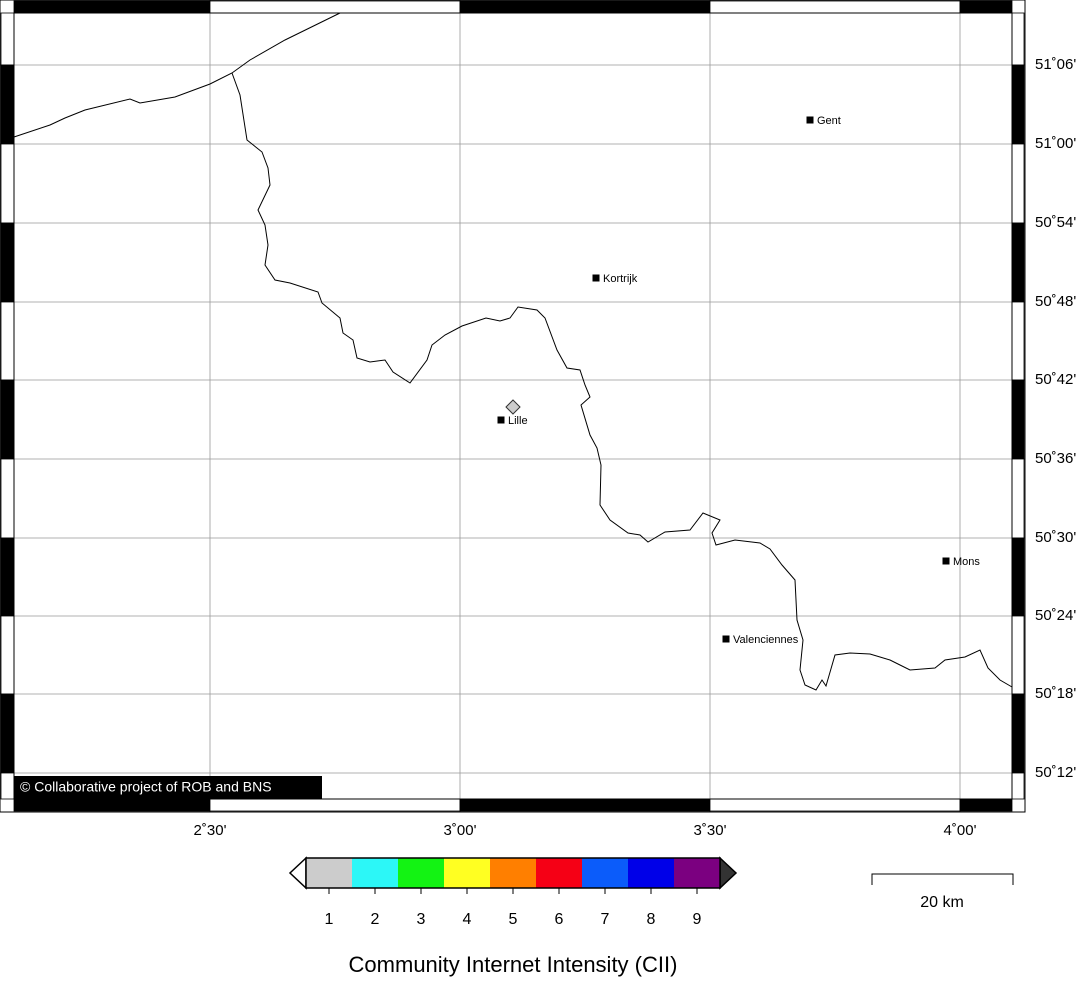  I want to click on longitude-label: 4˚00', so click(960, 830).